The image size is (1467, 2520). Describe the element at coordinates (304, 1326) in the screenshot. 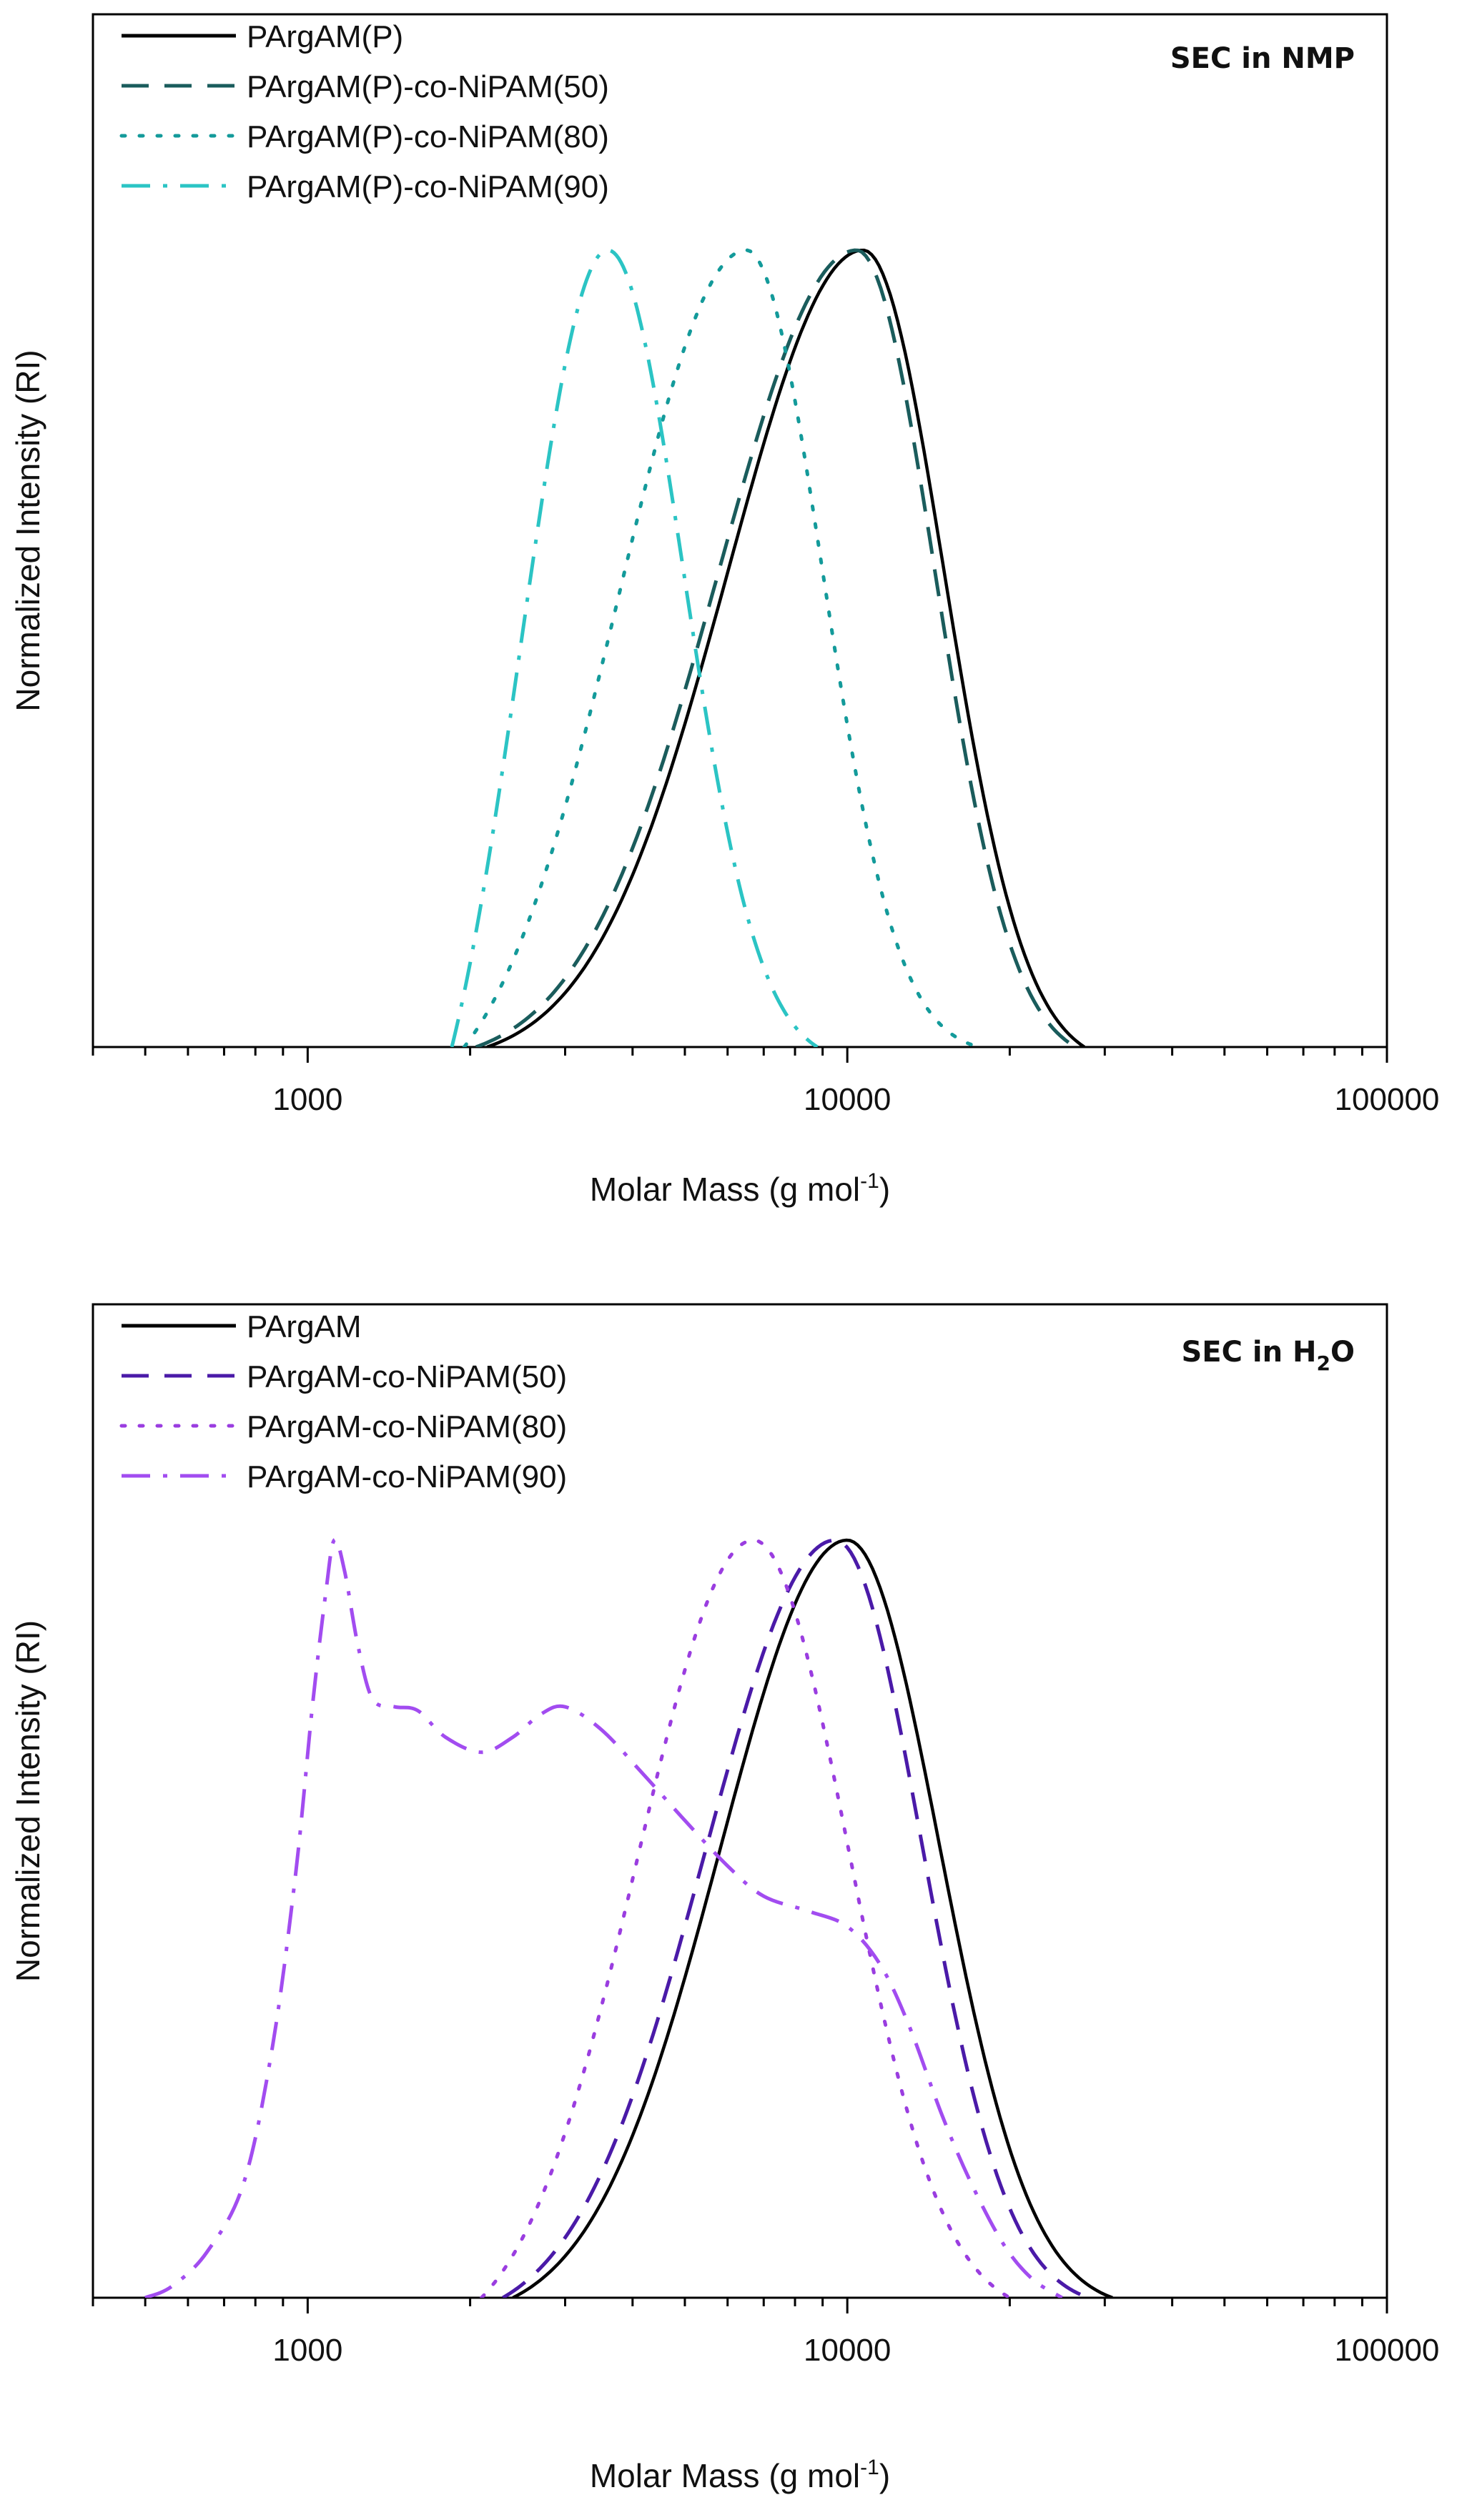

I see `legend-label: PArgAM` at that location.